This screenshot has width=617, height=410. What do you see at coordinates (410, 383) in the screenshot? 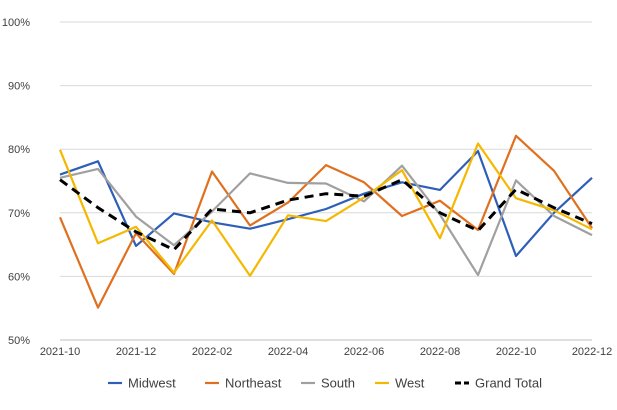
I see `legend-label: West` at bounding box center [410, 383].